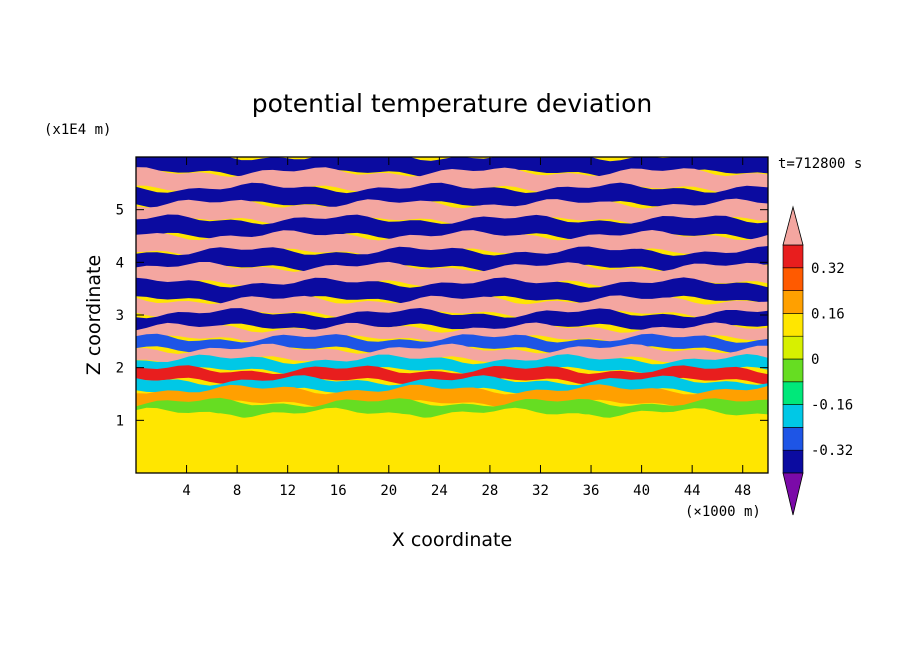 This screenshot has height=654, width=904. I want to click on x-tick-label: 20, so click(388, 491).